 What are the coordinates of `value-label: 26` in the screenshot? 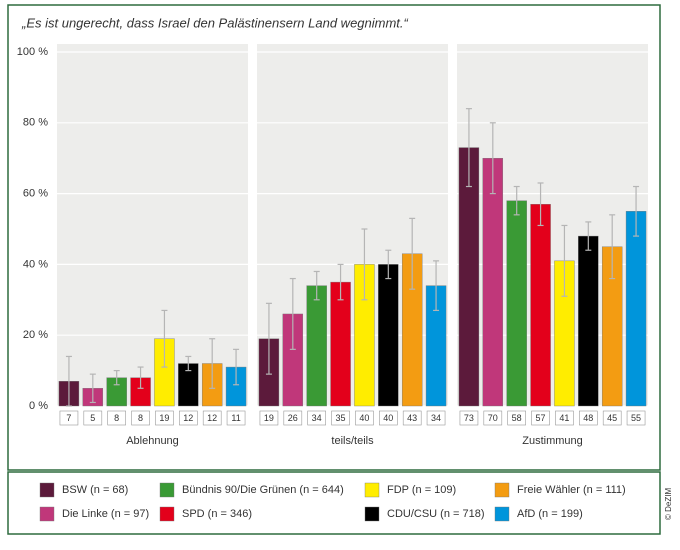 It's located at (293, 418).